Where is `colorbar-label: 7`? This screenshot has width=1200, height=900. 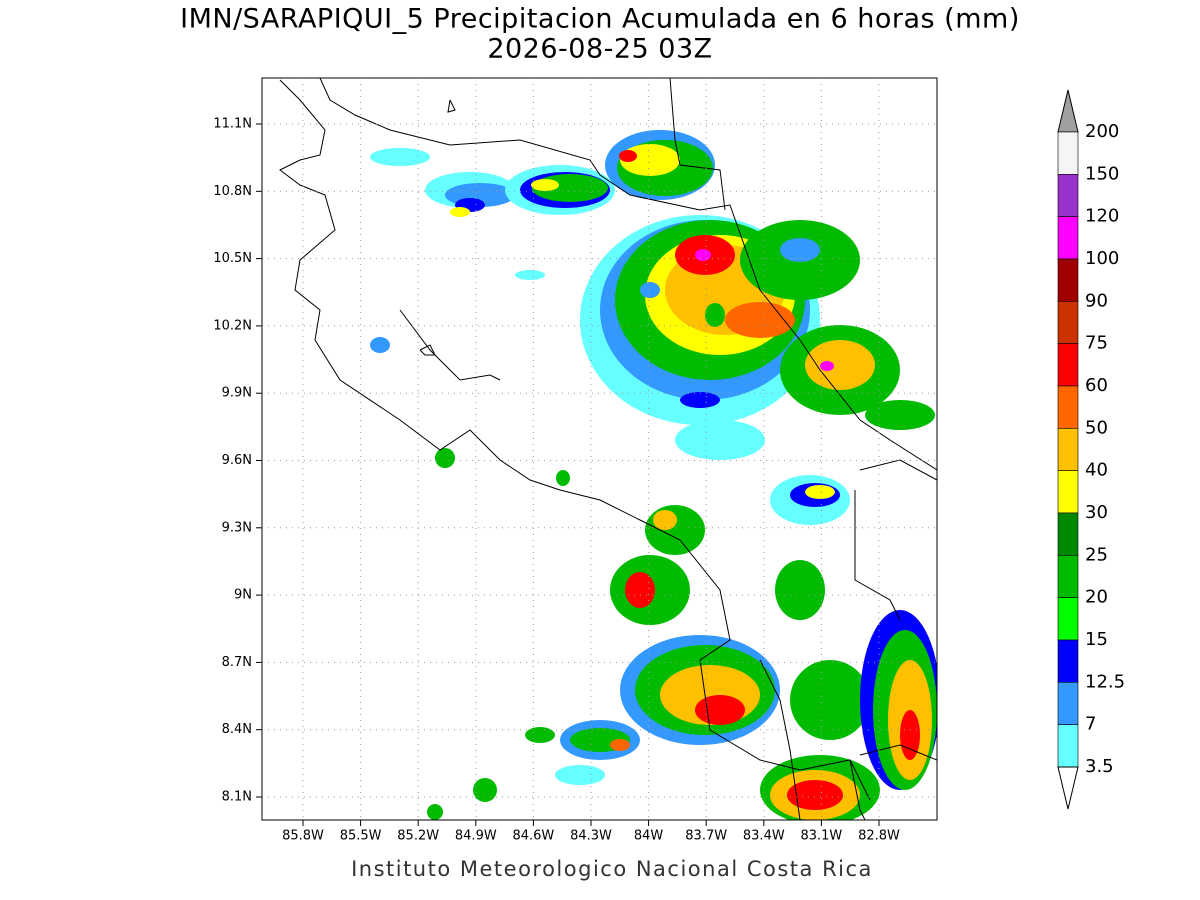 colorbar-label: 7 is located at coordinates (1090, 724).